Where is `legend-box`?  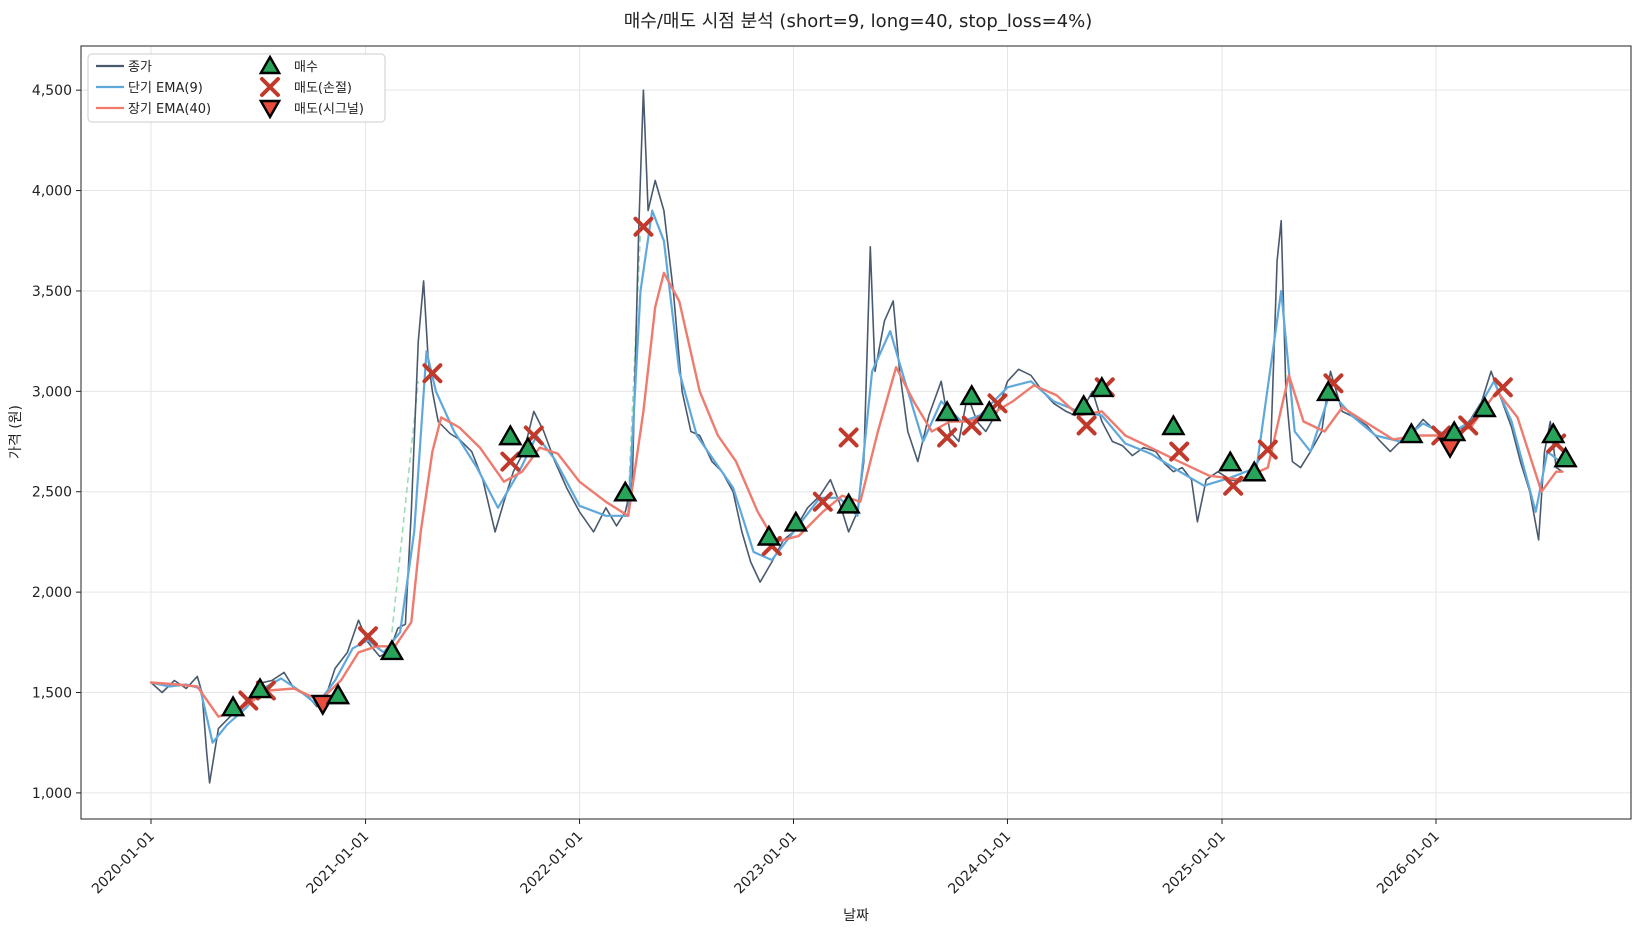 legend-box is located at coordinates (236, 88).